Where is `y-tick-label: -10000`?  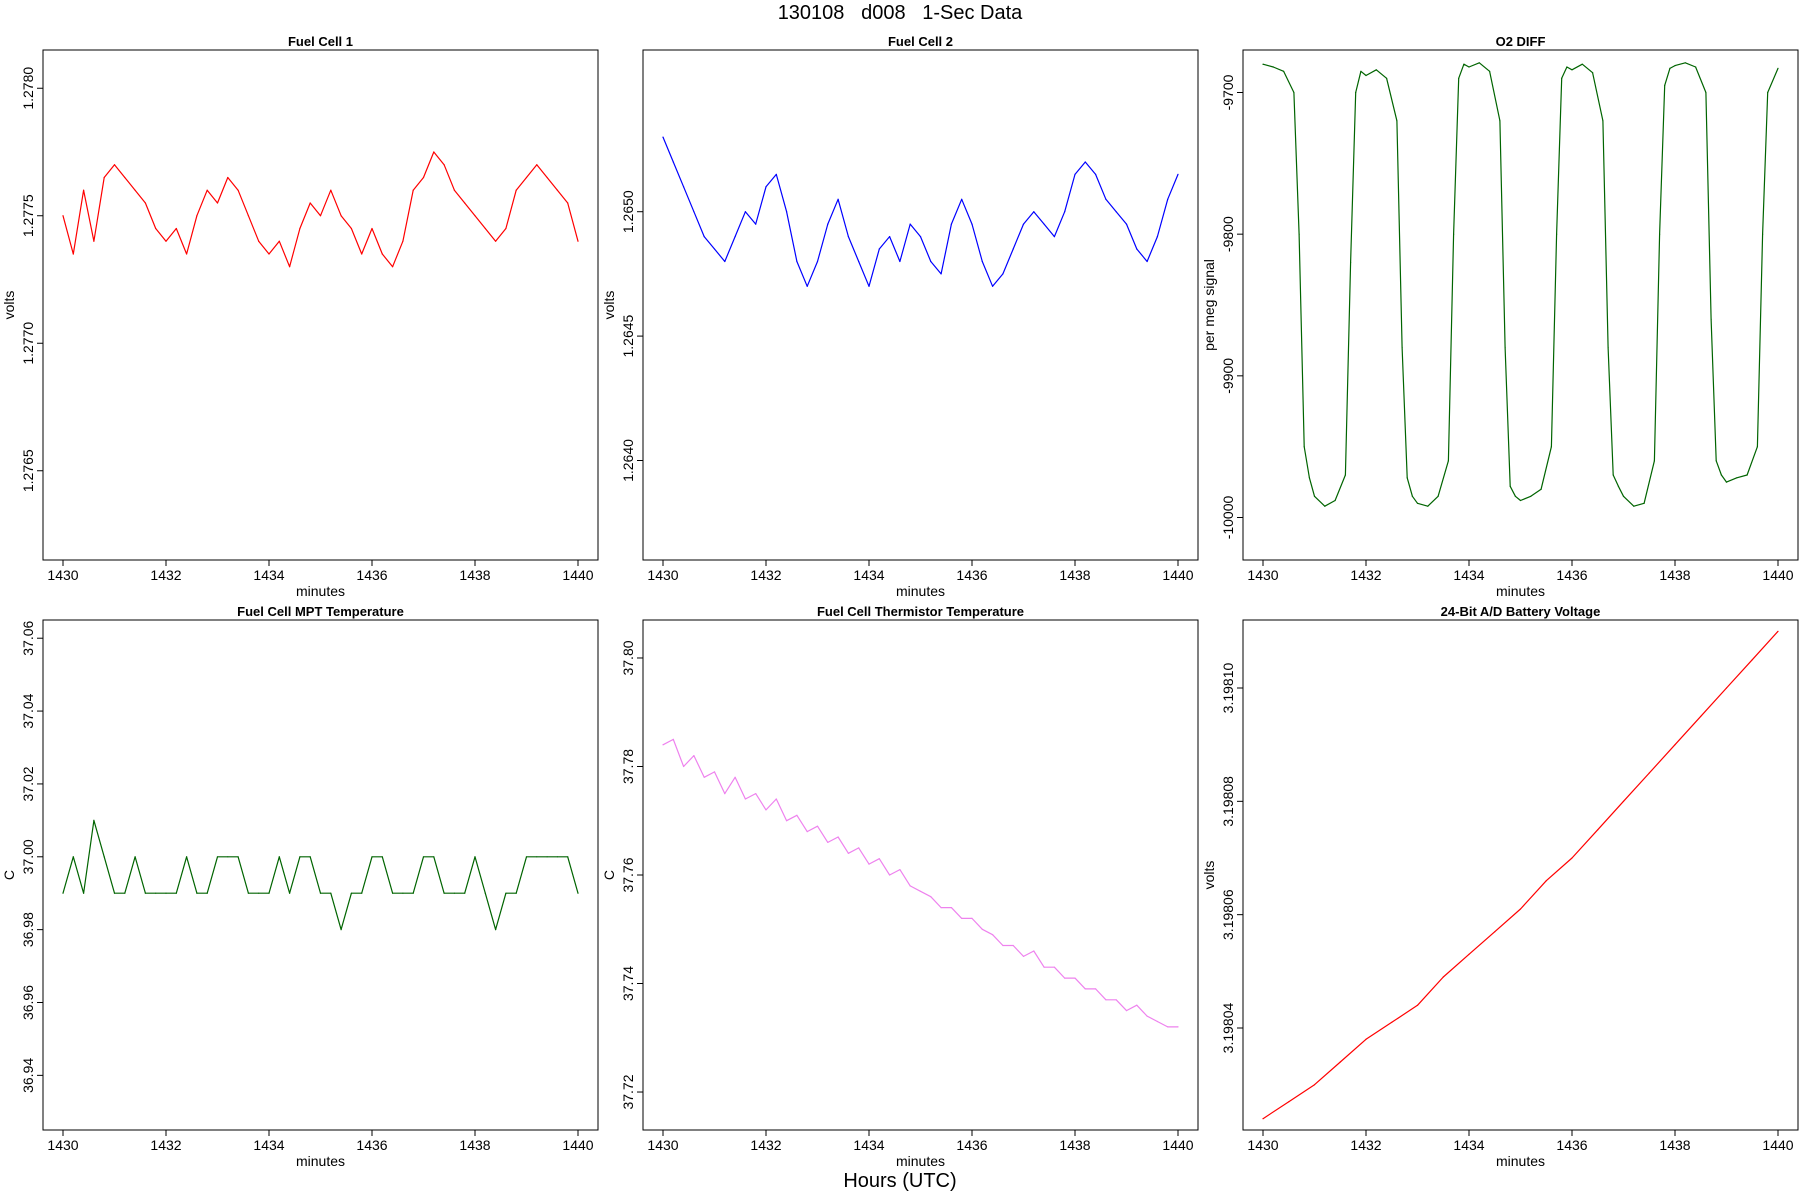 y-tick-label: -10000 is located at coordinates (1228, 517).